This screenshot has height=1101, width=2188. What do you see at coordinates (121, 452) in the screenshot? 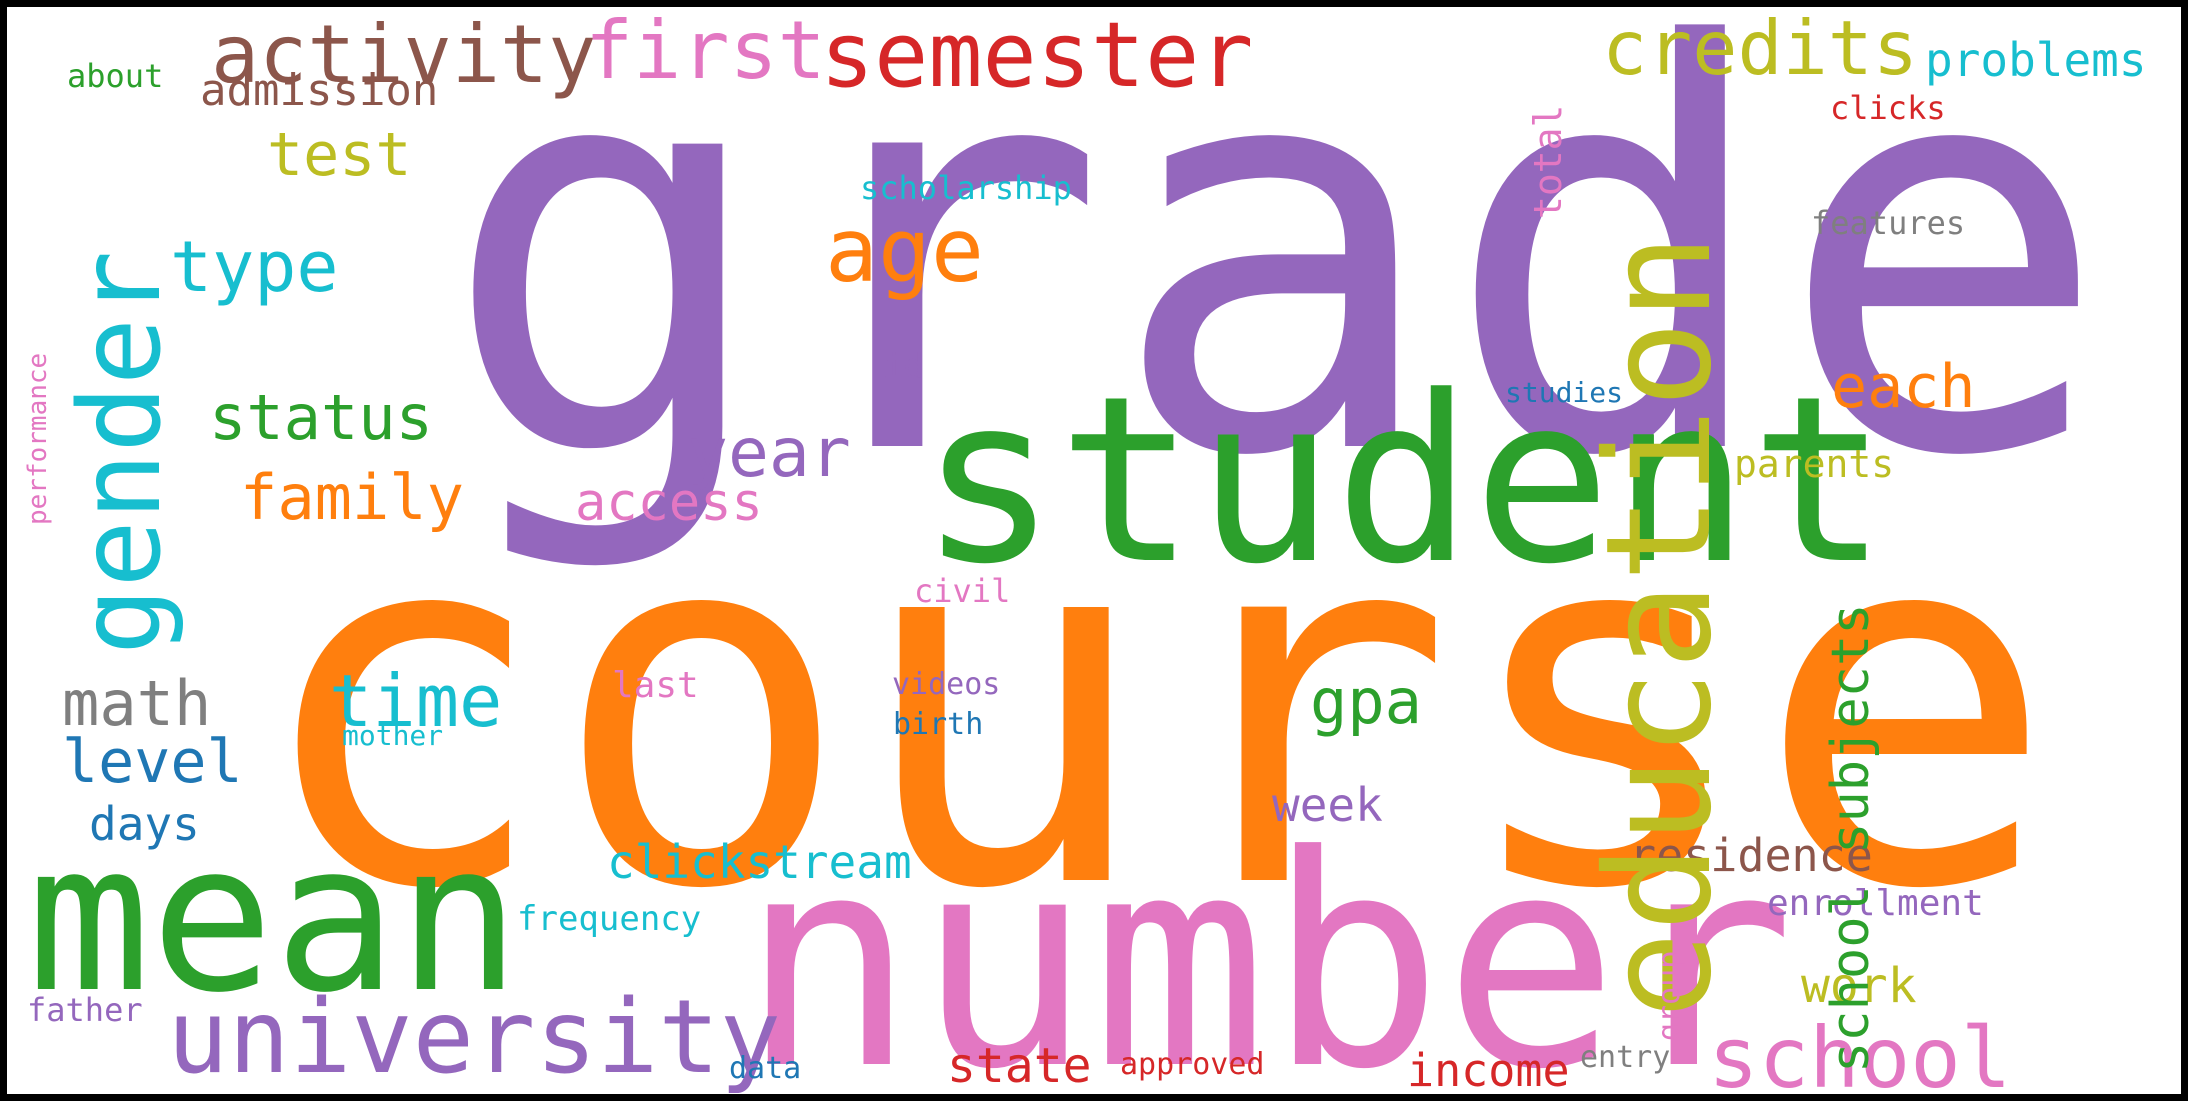
I see `word-gender: gender` at bounding box center [121, 452].